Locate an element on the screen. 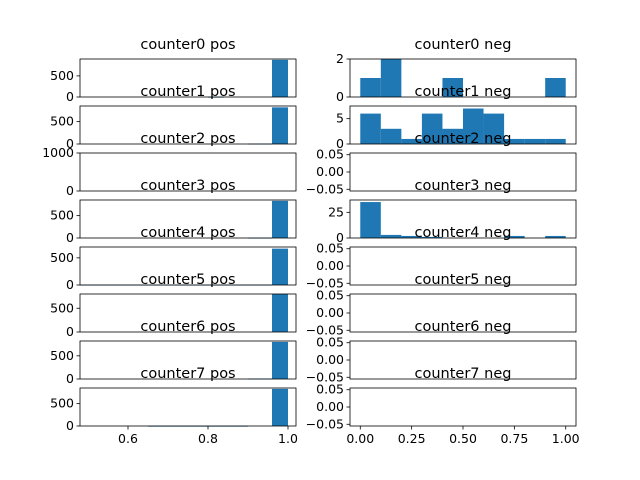  subplot-counter7-pos: 0 500 0.6 0.8 1.0 counter7 pos is located at coordinates (174, 406).